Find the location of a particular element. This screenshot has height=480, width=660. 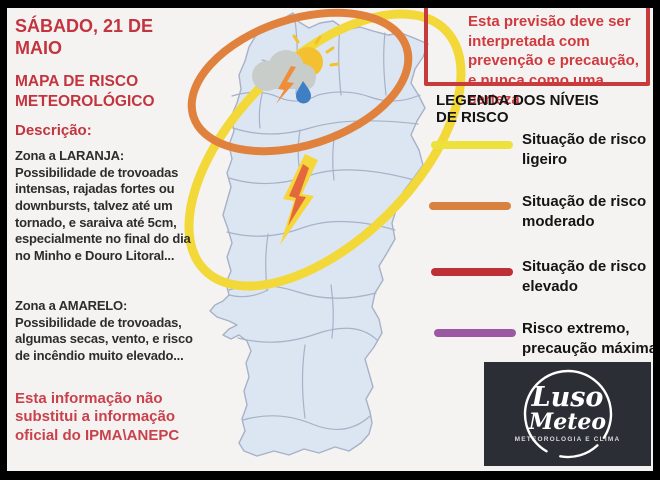

description-label: Descrição: is located at coordinates (53, 130).